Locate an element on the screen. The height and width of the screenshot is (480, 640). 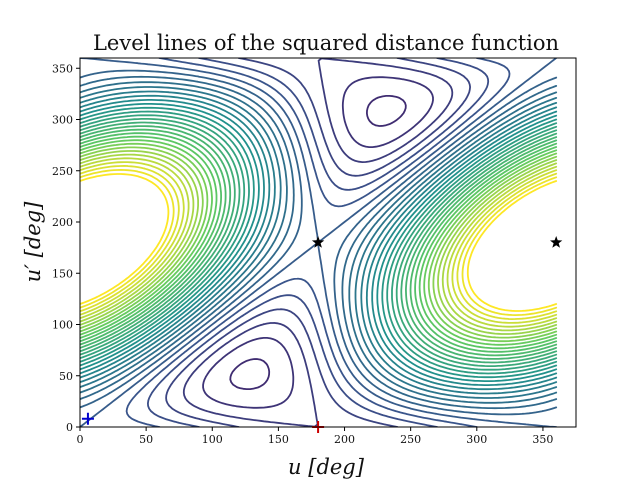
y-tick-label: 250 is located at coordinates (62, 171).